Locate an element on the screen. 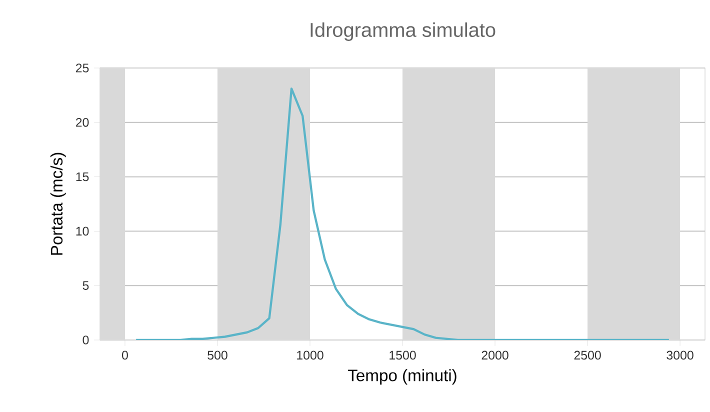  y-axis-title: Portata (mc/s) is located at coordinates (58, 203).